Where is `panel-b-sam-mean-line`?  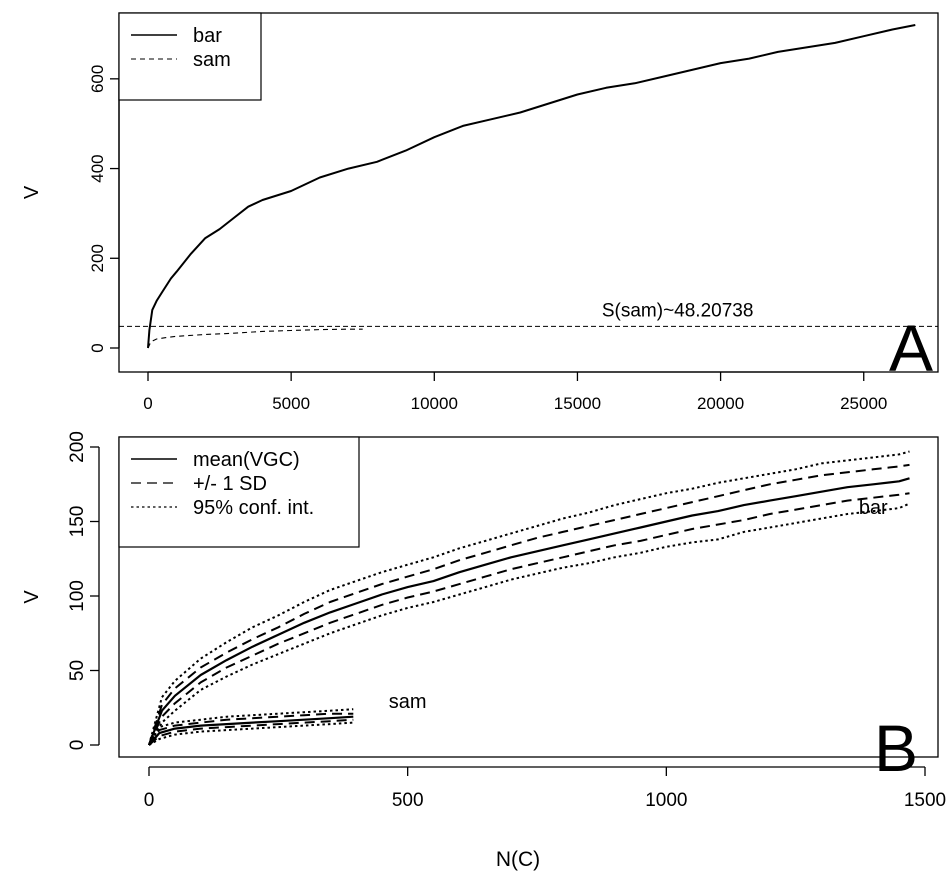
panel-b-sam-mean-line is located at coordinates (251, 730).